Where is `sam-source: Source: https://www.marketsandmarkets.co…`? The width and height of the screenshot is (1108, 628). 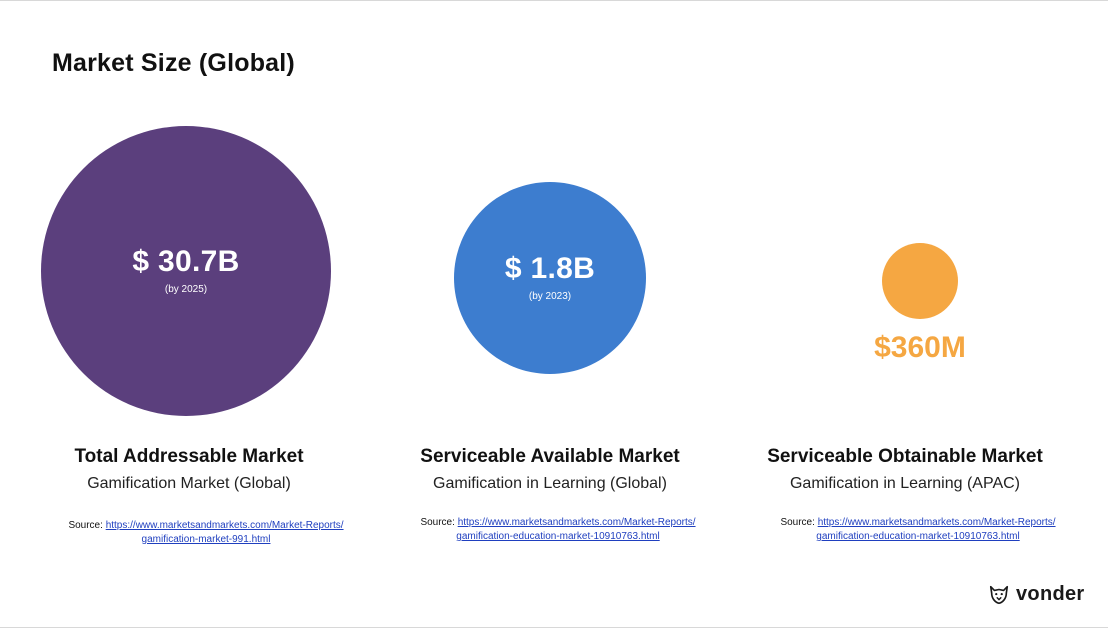
sam-source: Source: https://www.marketsandmarkets.co… is located at coordinates (558, 530).